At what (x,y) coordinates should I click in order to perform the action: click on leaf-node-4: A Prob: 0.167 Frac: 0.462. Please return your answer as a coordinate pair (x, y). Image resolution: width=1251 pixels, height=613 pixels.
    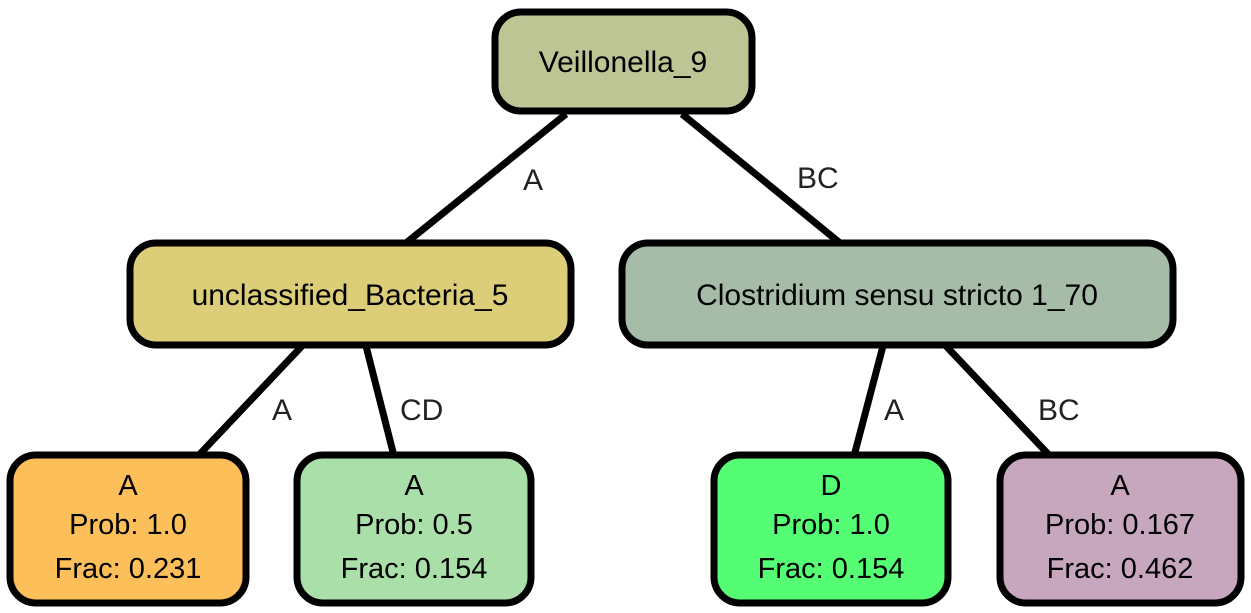
    Looking at the image, I should click on (1120, 529).